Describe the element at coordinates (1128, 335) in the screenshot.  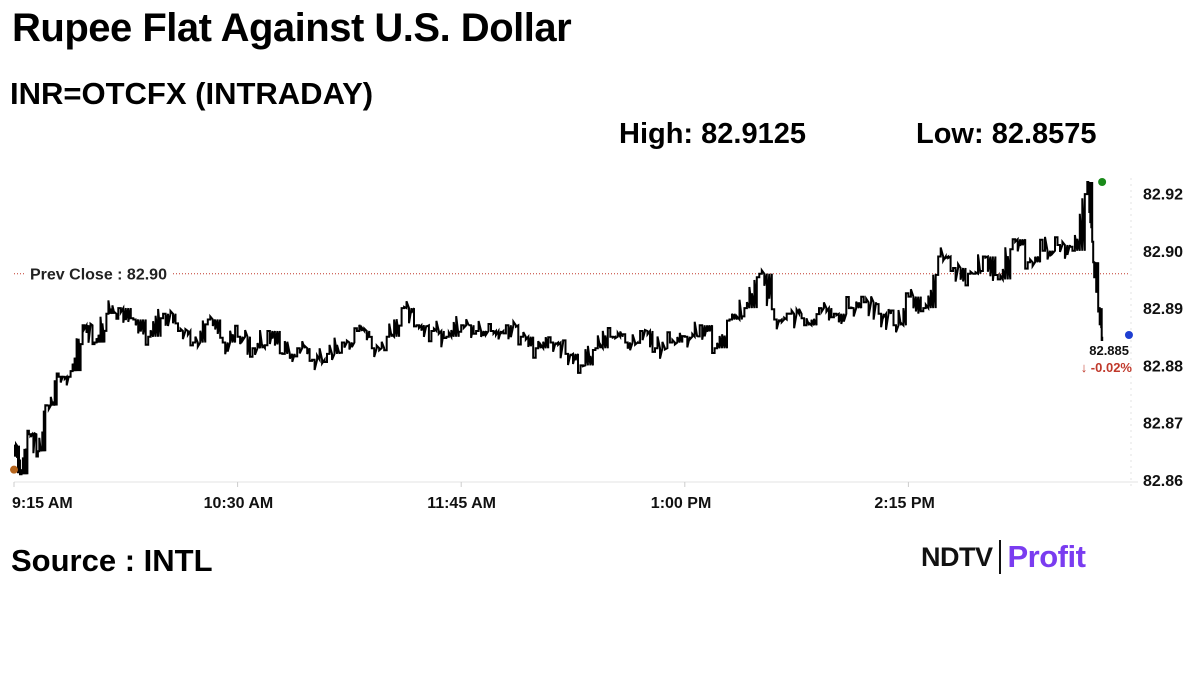
I see `last-marker` at that location.